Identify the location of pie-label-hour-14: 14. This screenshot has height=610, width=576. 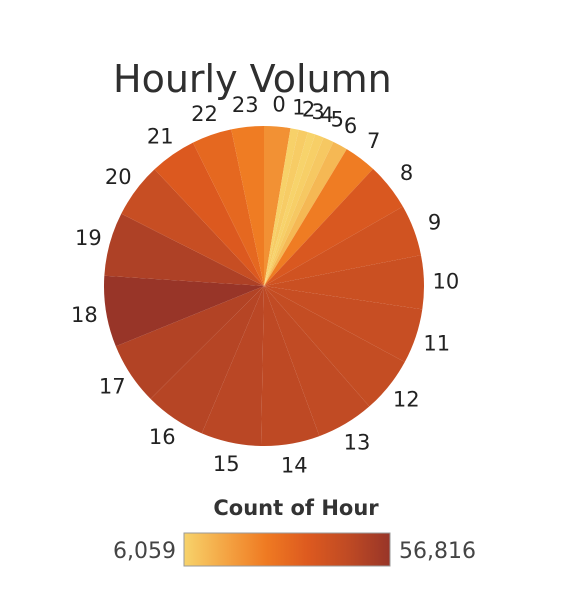
(294, 466).